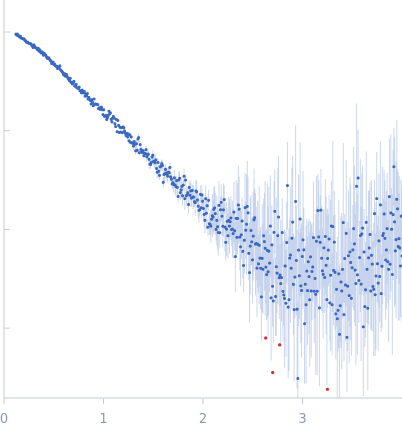 The height and width of the screenshot is (437, 402). I want to click on x-tick-label: 3, so click(302, 419).